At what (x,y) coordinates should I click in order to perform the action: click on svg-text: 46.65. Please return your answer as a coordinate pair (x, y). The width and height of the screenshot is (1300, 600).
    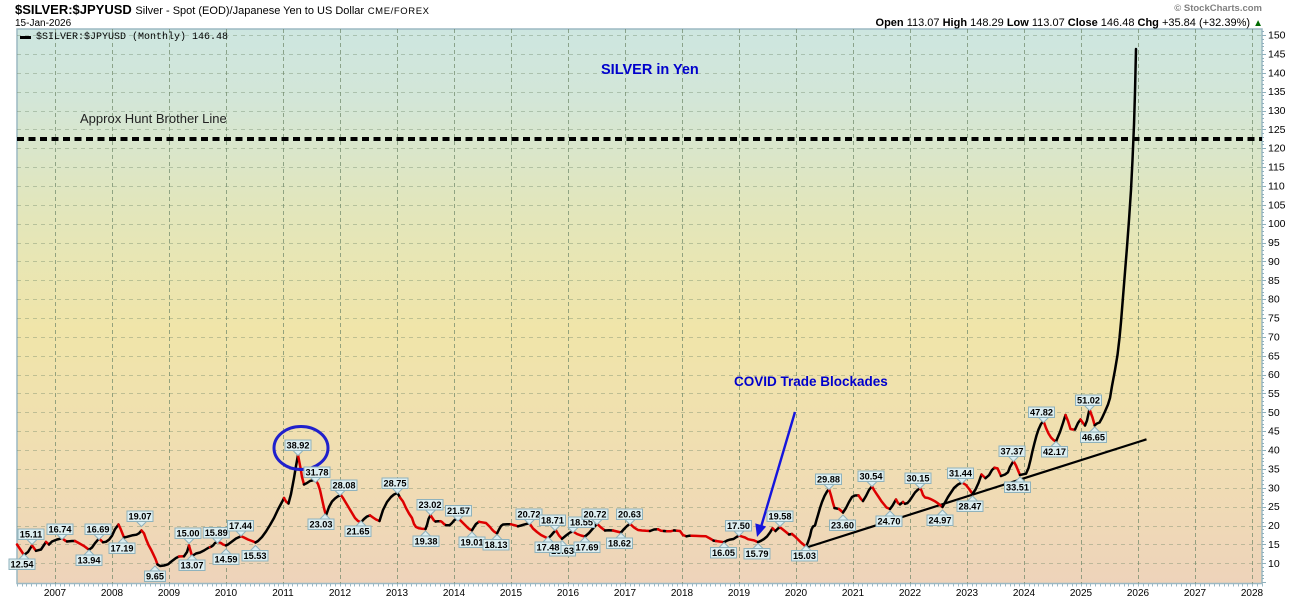
    Looking at the image, I should click on (1093, 437).